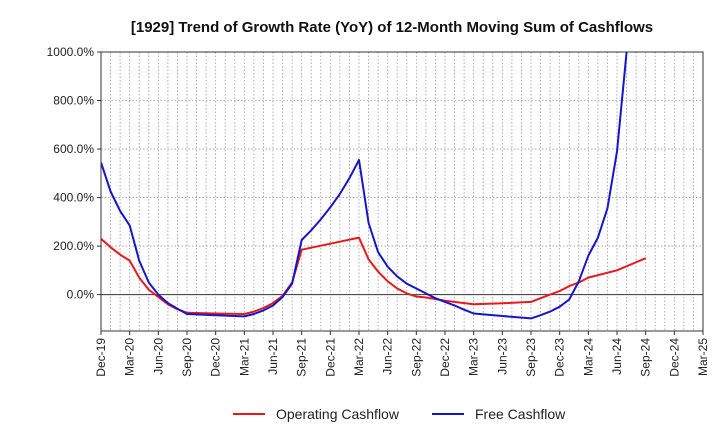 This screenshot has width=720, height=440. Describe the element at coordinates (338, 414) in the screenshot. I see `legend-label: Operating Cashflow` at that location.